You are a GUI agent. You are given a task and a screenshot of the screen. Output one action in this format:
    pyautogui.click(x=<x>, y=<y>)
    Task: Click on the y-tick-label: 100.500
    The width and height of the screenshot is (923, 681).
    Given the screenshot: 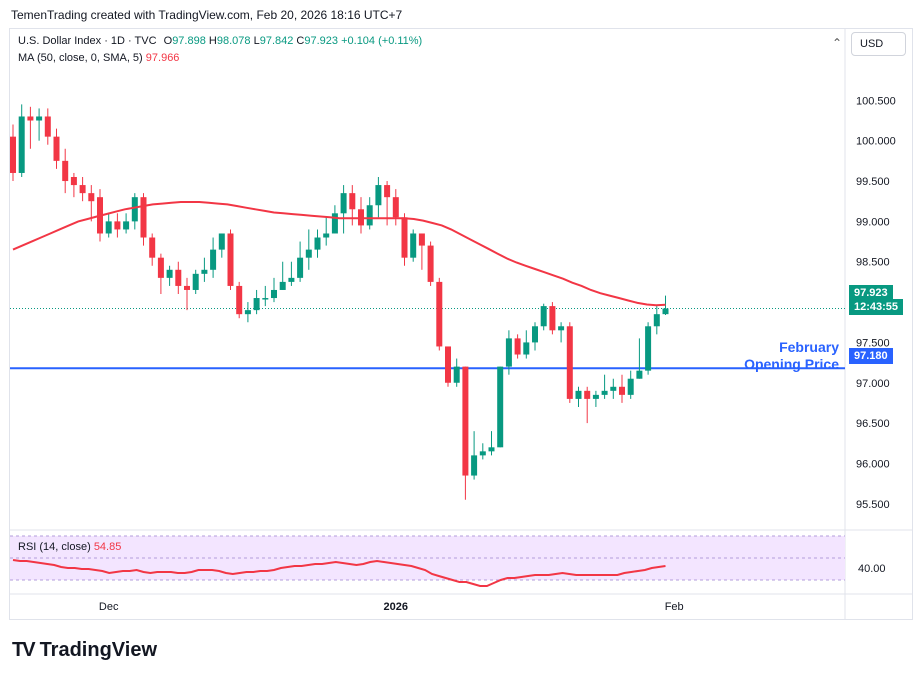 What is the action you would take?
    pyautogui.click(x=876, y=101)
    